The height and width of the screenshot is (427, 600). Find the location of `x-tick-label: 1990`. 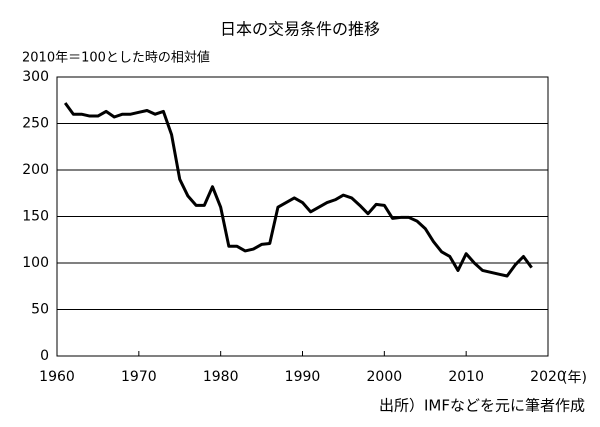

x-tick-label: 1990 is located at coordinates (303, 377).